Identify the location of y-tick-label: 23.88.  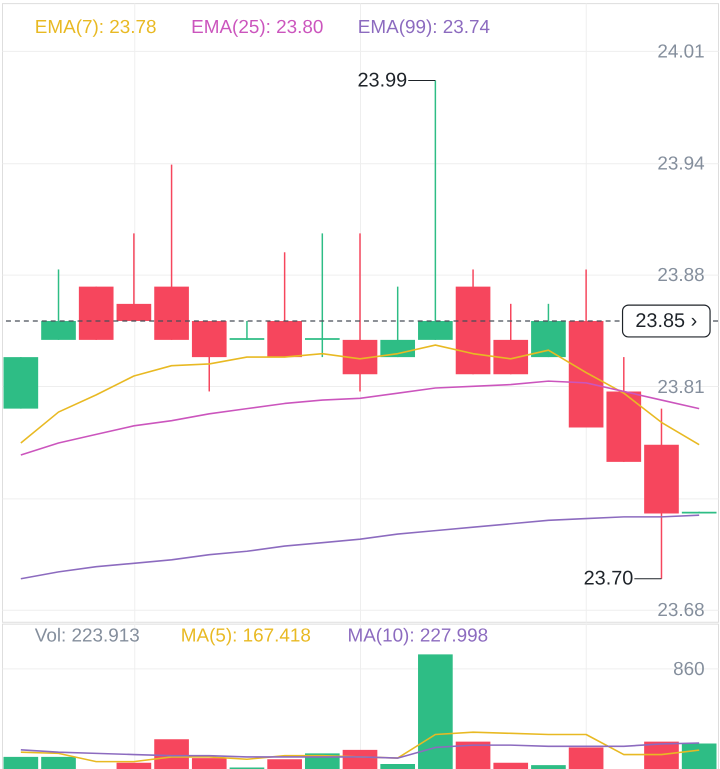
(681, 275).